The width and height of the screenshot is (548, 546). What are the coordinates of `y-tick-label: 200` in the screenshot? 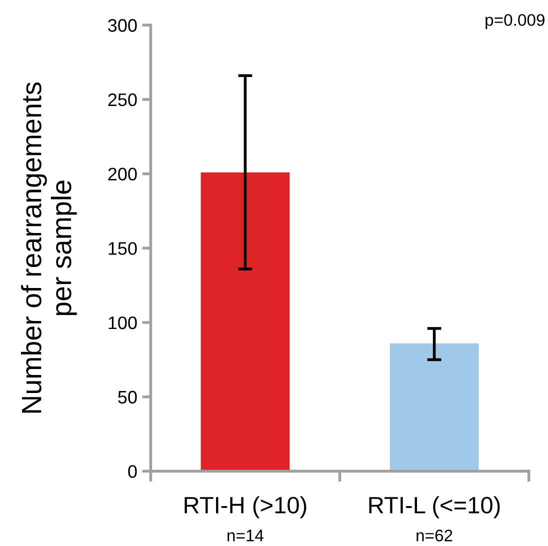 It's located at (122, 174).